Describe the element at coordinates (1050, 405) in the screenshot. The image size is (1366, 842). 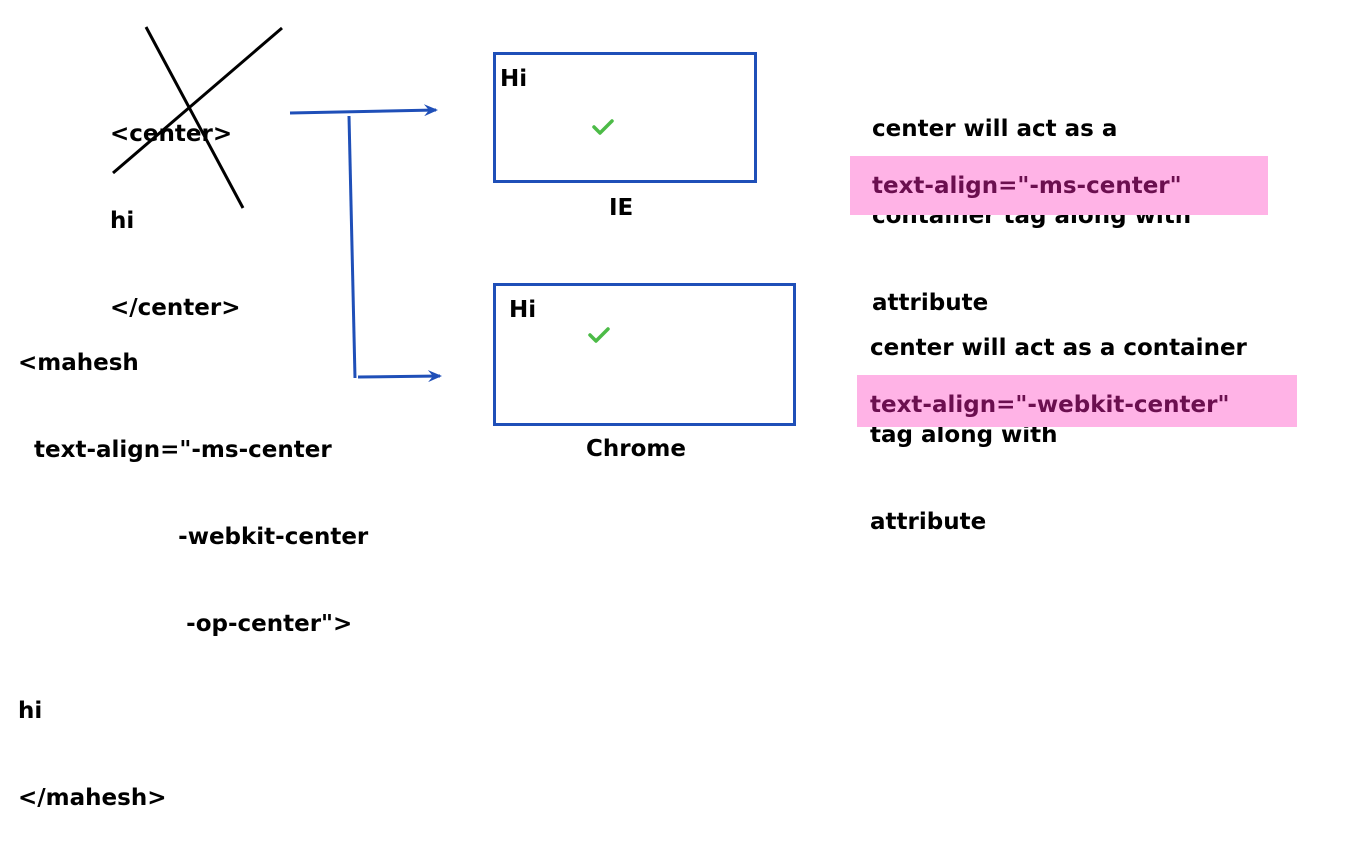
I see `chrome-attribute-text: text-align="-webkit-center"` at that location.